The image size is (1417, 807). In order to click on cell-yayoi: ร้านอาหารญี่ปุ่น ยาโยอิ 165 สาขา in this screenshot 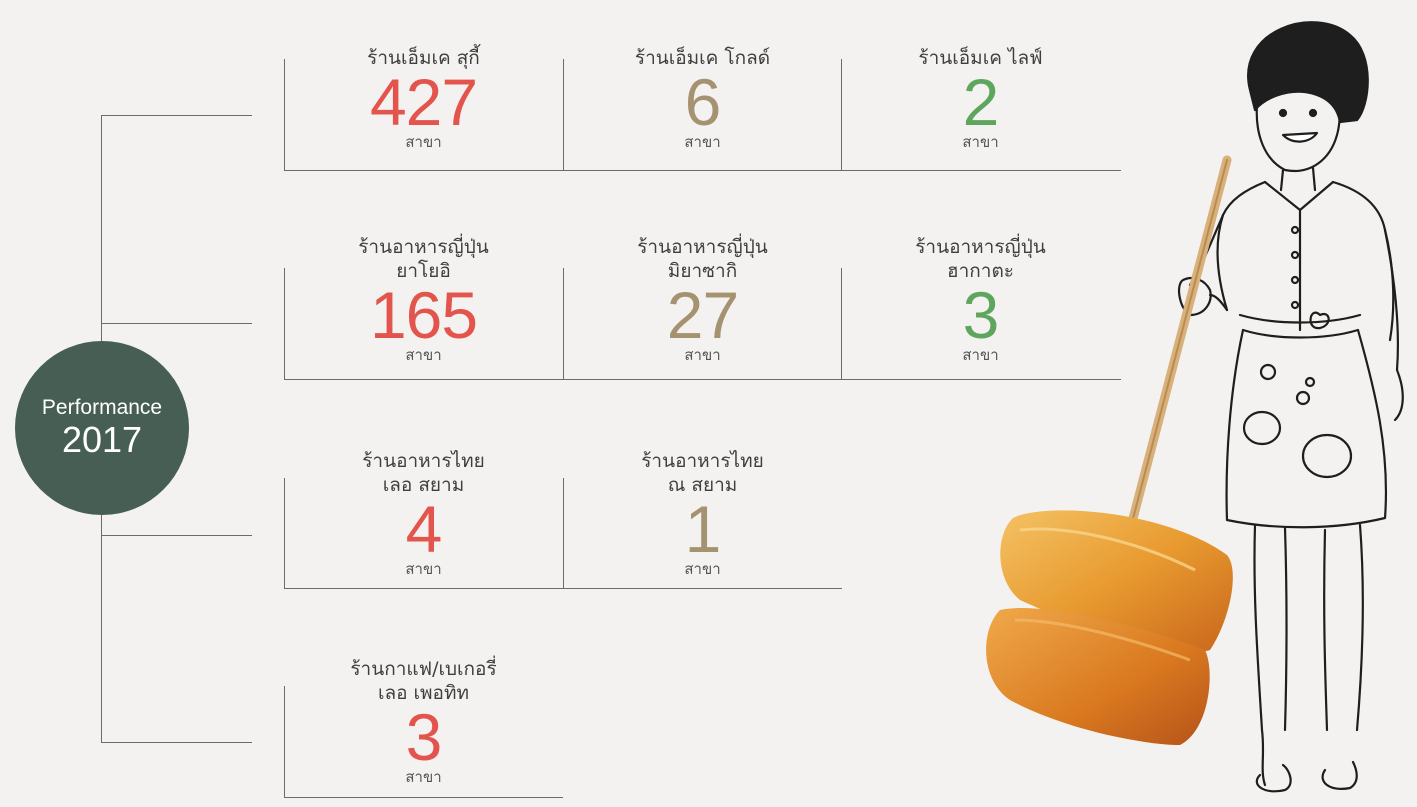, I will do `click(423, 299)`.